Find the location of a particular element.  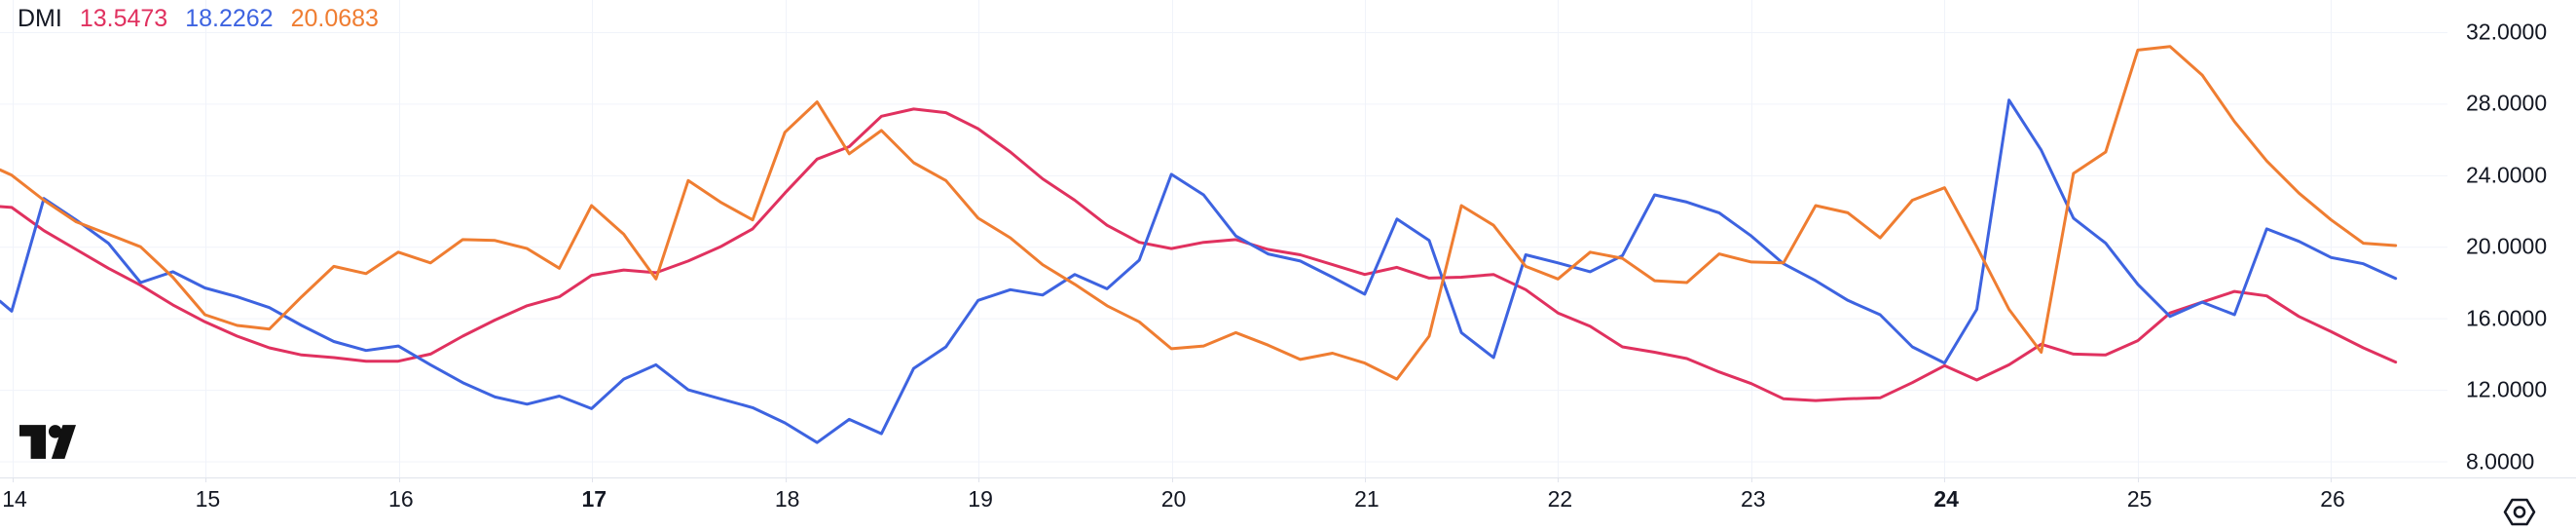

time-axis-label: 24 is located at coordinates (1946, 499).